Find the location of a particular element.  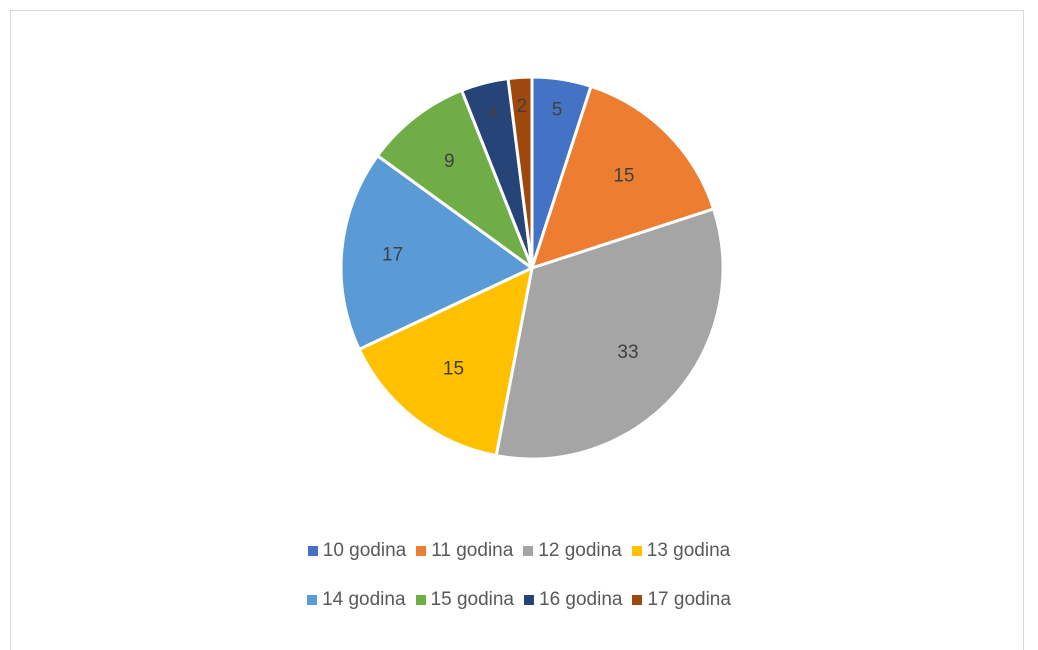

legend-item-13-godina: 13 godina is located at coordinates (681, 551).